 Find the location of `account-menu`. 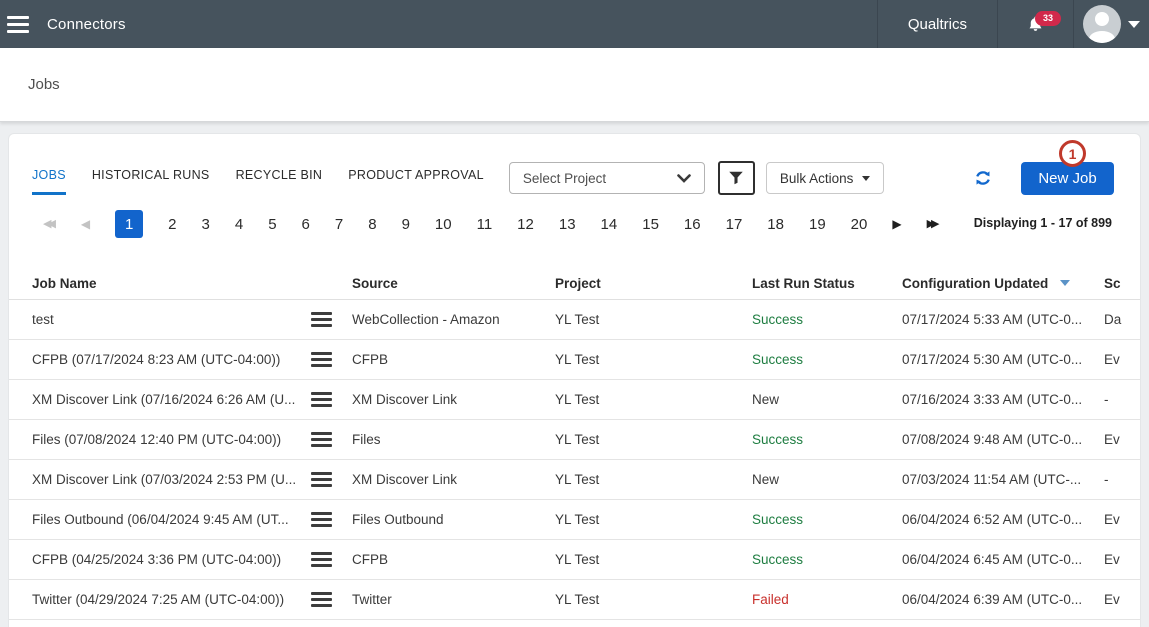

account-menu is located at coordinates (1111, 24).